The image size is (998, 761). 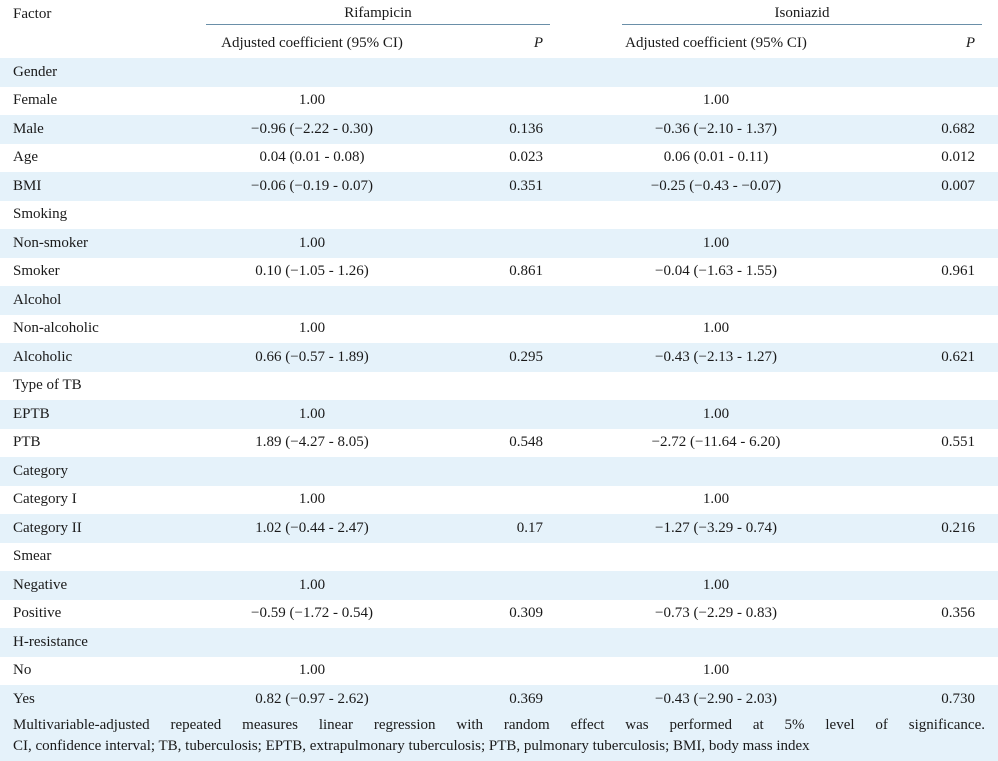 What do you see at coordinates (932, 157) in the screenshot?
I see `isoniazid-p: 0.012` at bounding box center [932, 157].